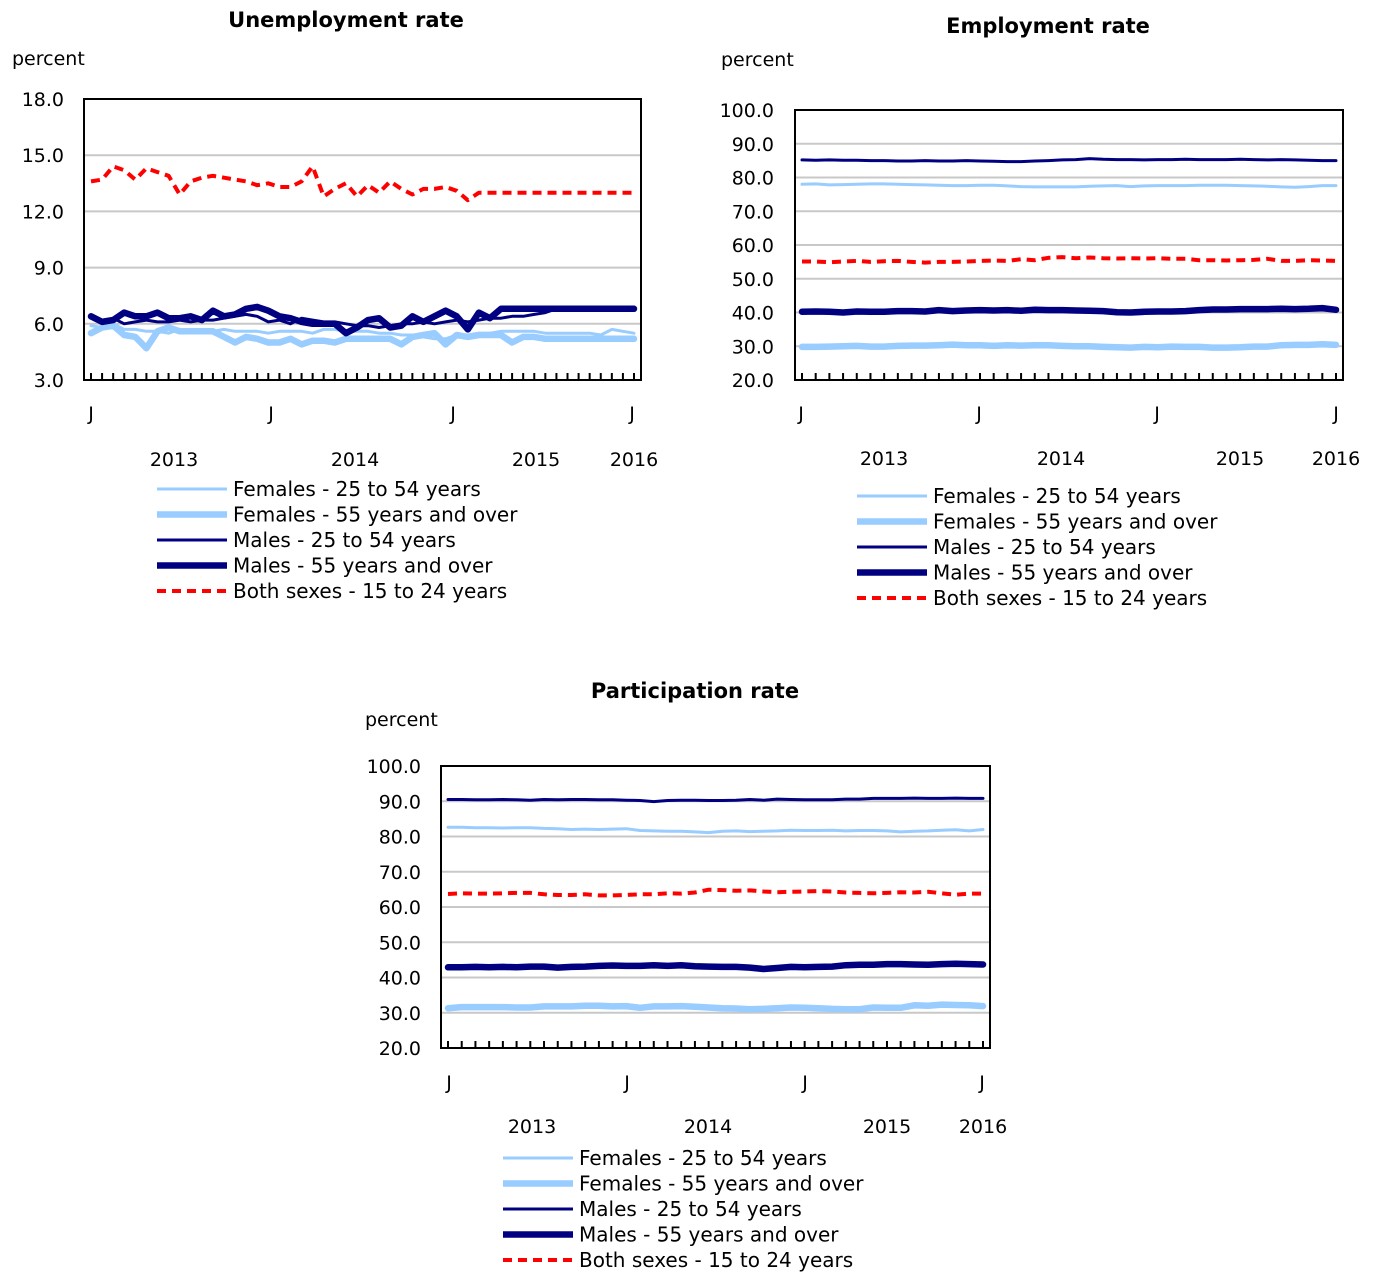  Describe the element at coordinates (49, 325) in the screenshot. I see `y-tick-label: 6.0` at that location.